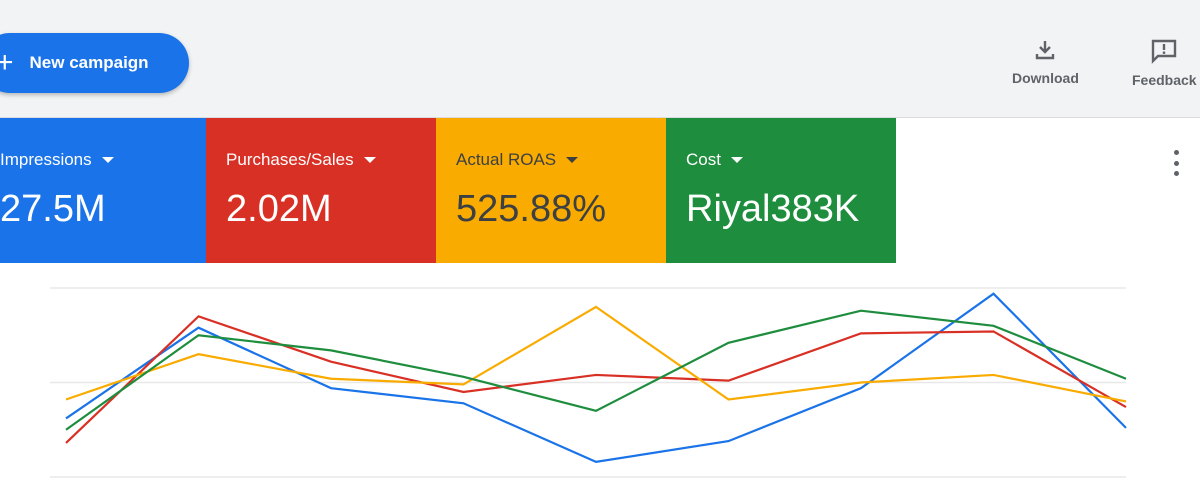 This screenshot has width=1200, height=478. What do you see at coordinates (279, 209) in the screenshot?
I see `metric-value: 2.02M` at bounding box center [279, 209].